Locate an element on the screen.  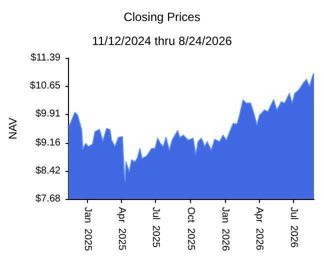
y-tick-label: $8.42 is located at coordinates (48, 170).